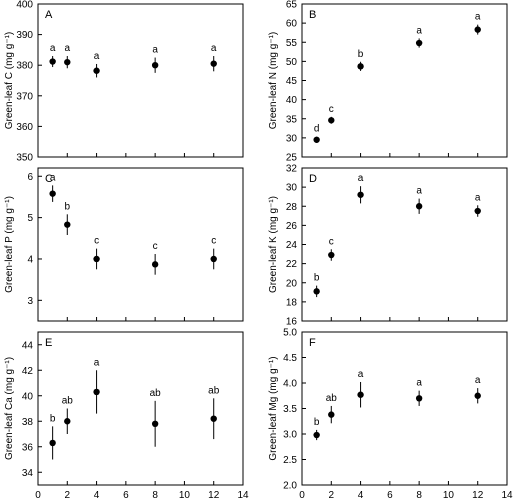 This screenshot has width=520, height=504. I want to click on y-tick-label: 22, so click(292, 264).